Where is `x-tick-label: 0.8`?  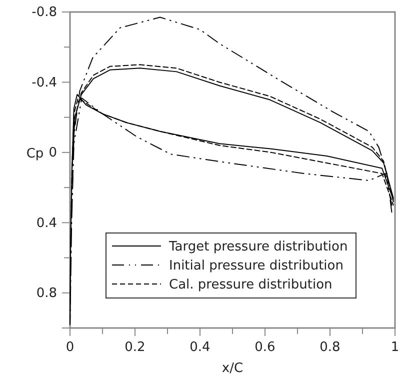
x-tick-label: 0.8 is located at coordinates (330, 348).